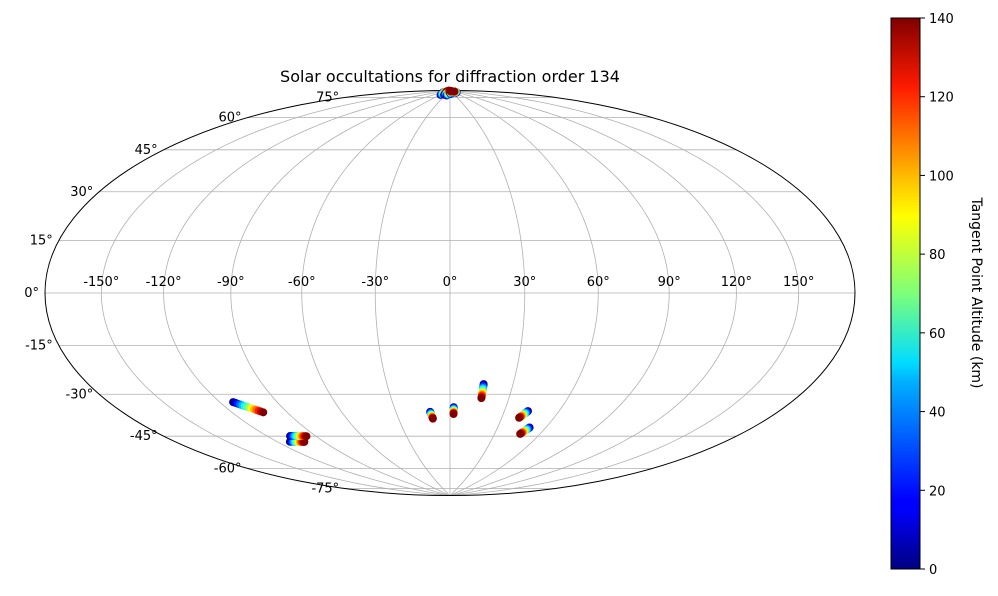 The image size is (998, 596). Describe the element at coordinates (941, 19) in the screenshot. I see `colorbar-tick-label: 140` at that location.